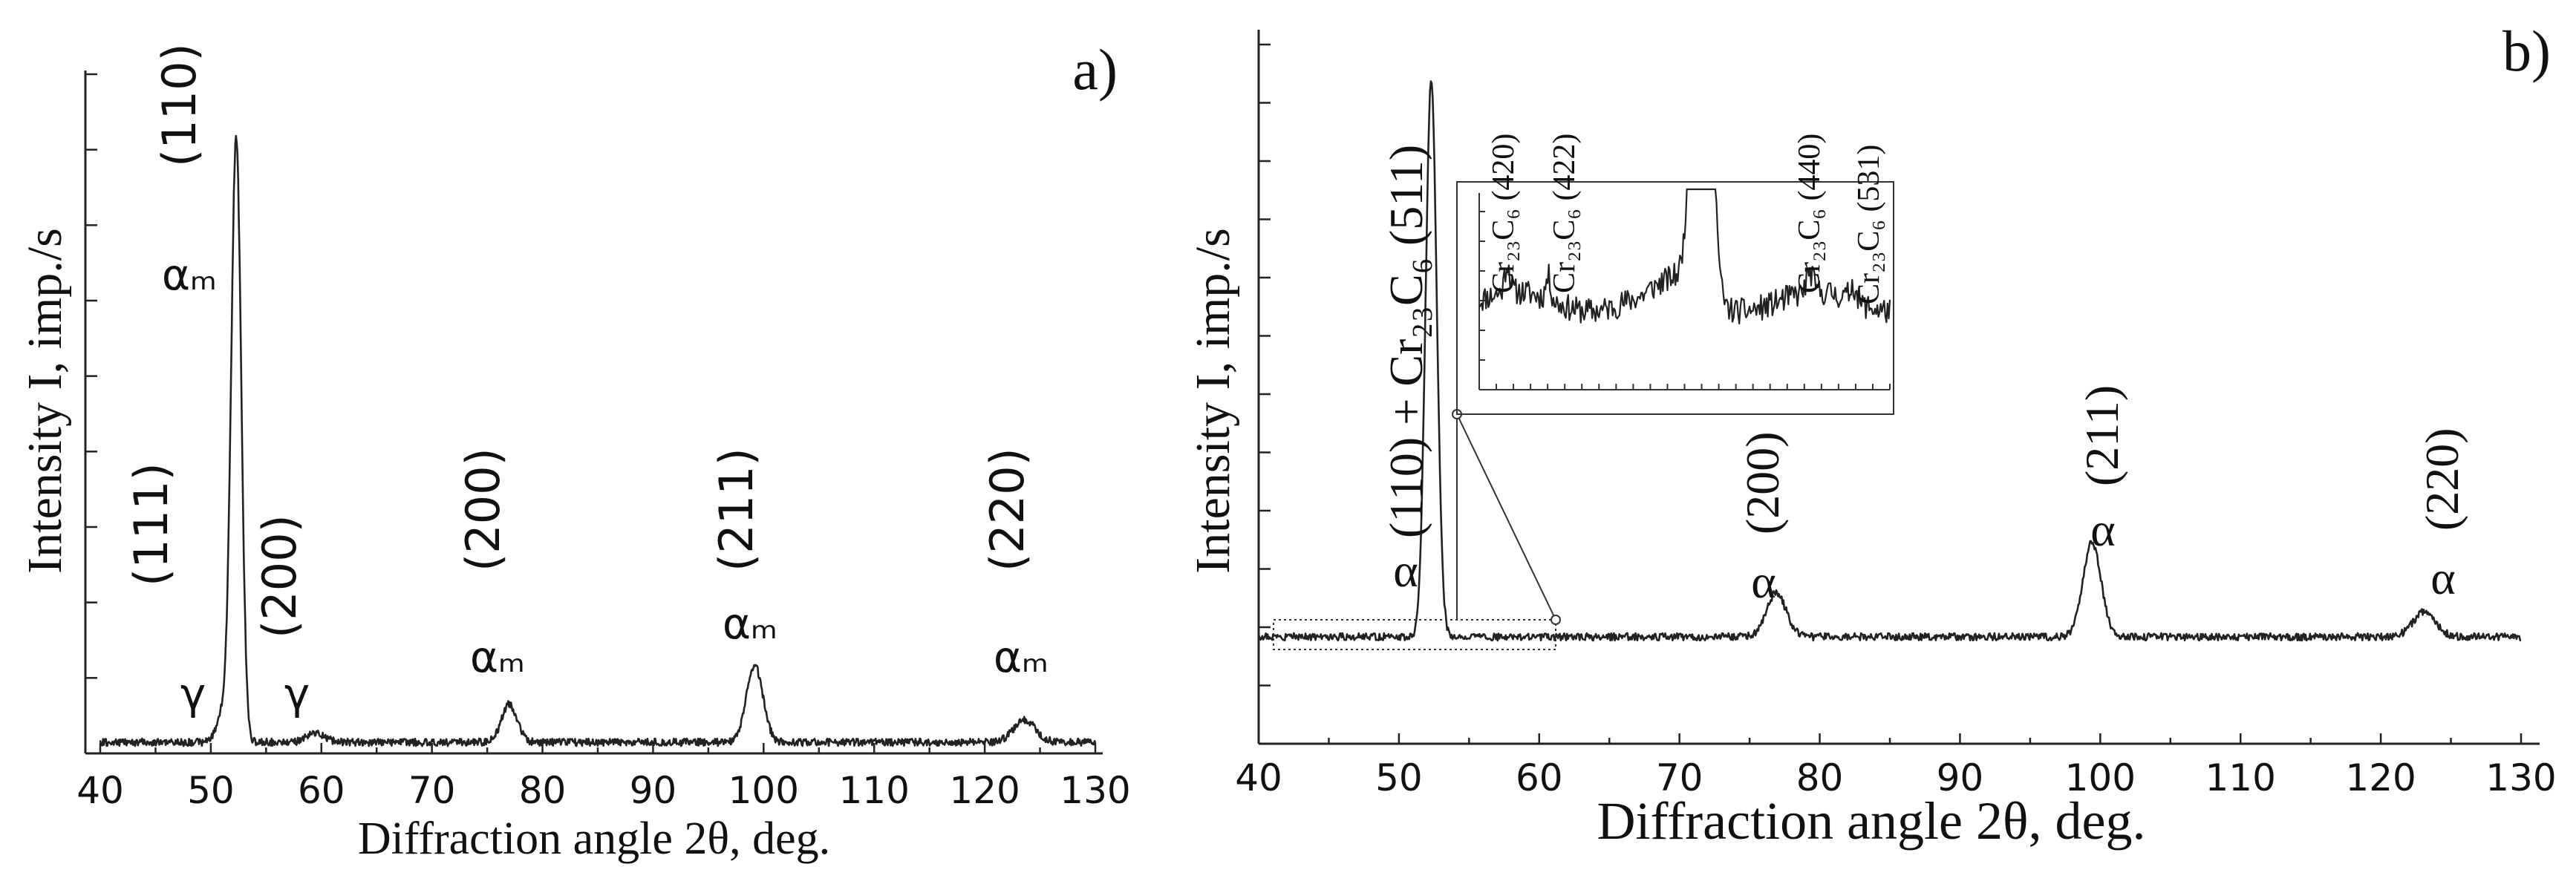 This screenshot has width=2576, height=887. I want to click on panel-b-x-tick-labels: 40 50 60 70 80 90 100 110 120 130, so click(1896, 777).